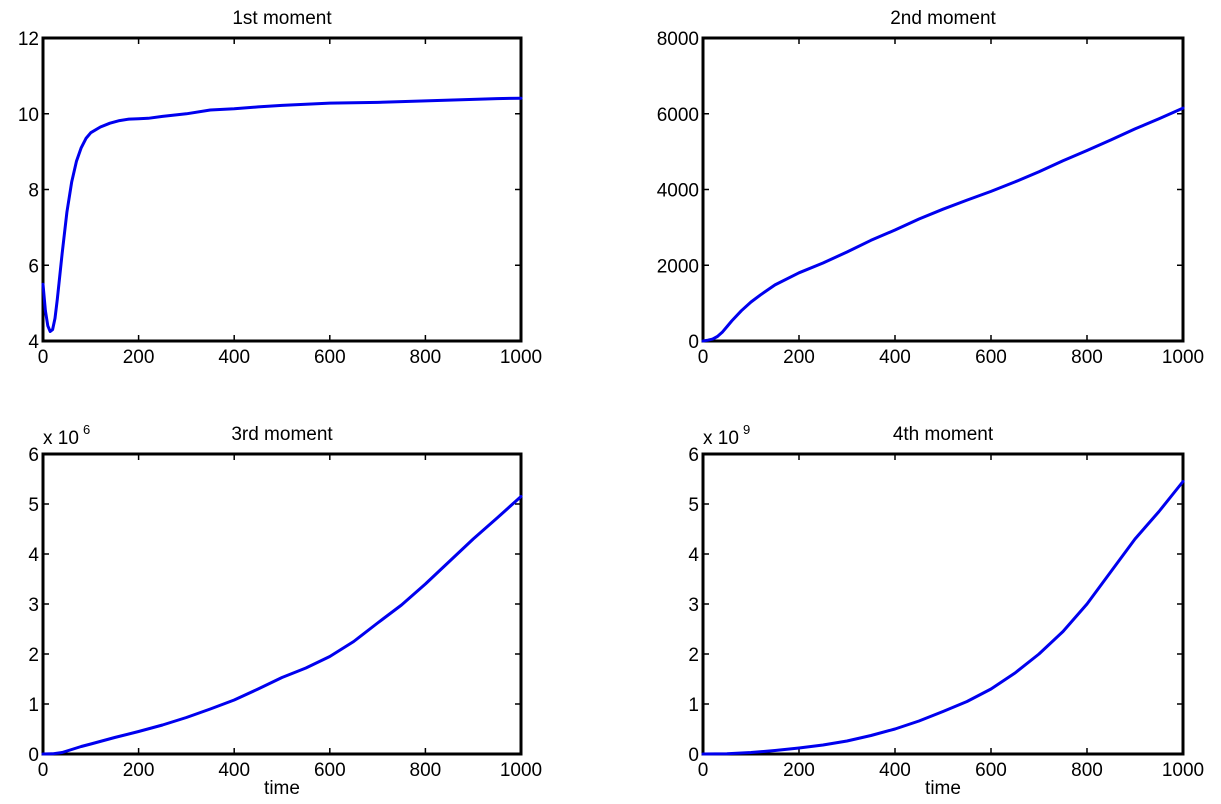  I want to click on subplot-title: 1st moment, so click(282, 18).